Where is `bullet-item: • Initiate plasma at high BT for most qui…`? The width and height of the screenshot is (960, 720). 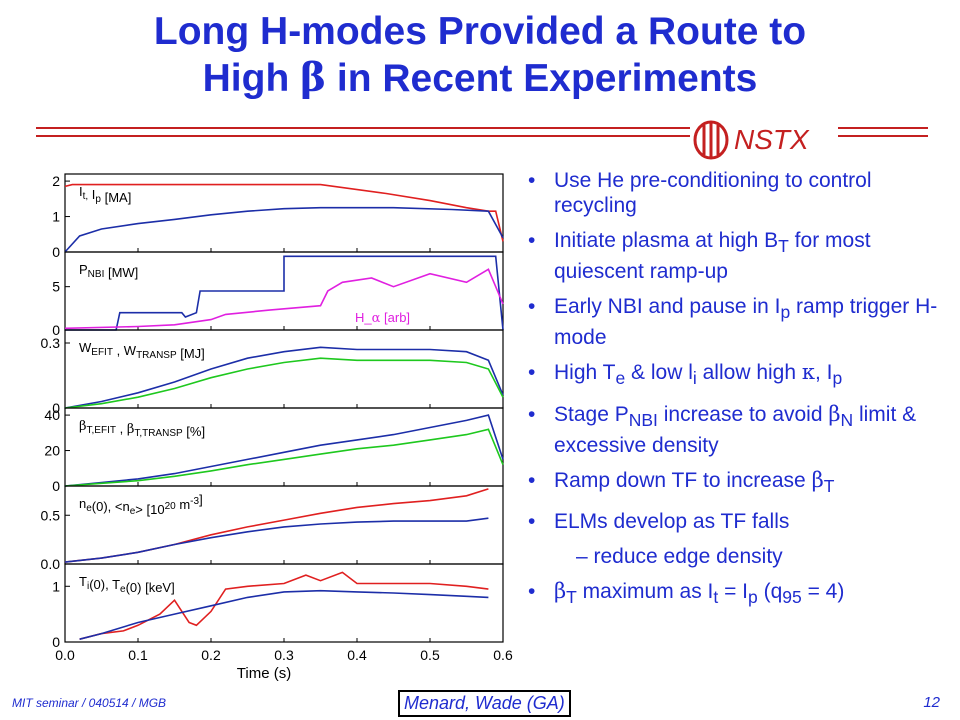 bullet-item: • Initiate plasma at high BT for most qui… is located at coordinates (699, 256).